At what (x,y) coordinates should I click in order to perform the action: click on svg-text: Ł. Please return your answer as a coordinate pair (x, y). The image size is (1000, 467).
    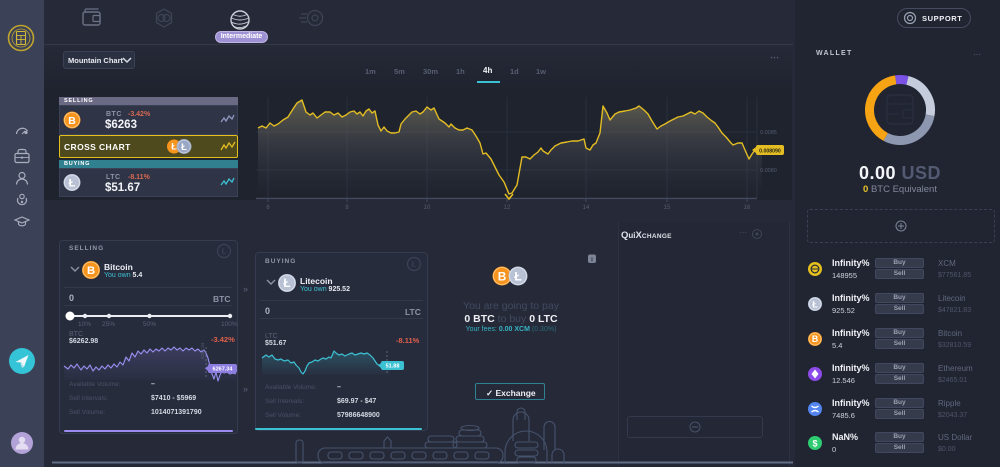
    Looking at the image, I should click on (518, 276).